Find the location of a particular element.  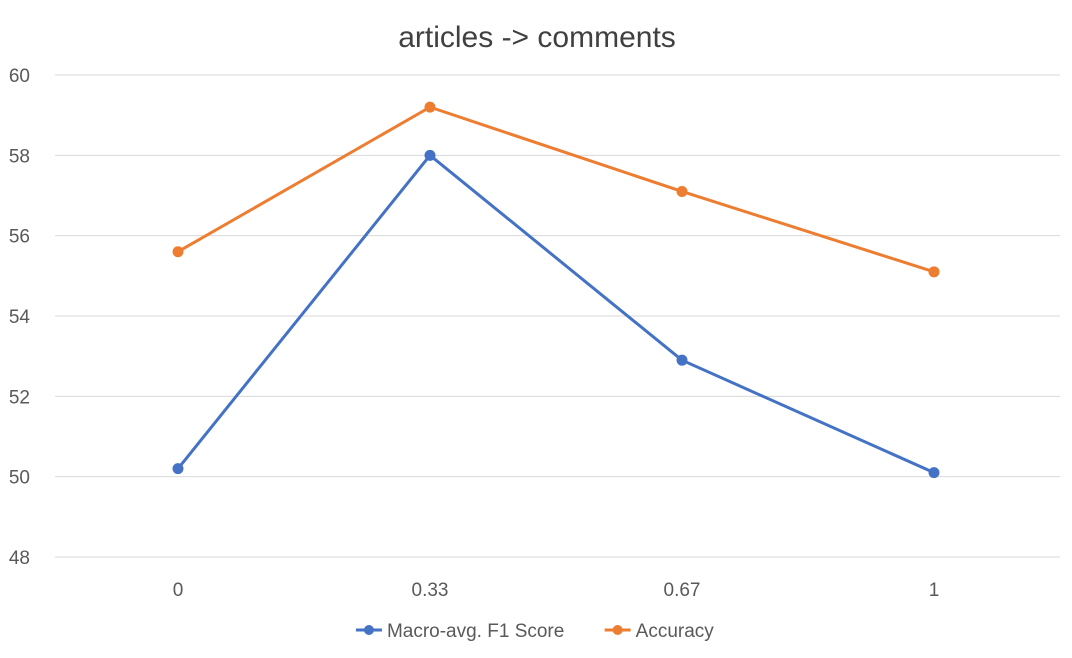

legend: Macro-avg. F1 Score Accuracy is located at coordinates (535, 631).